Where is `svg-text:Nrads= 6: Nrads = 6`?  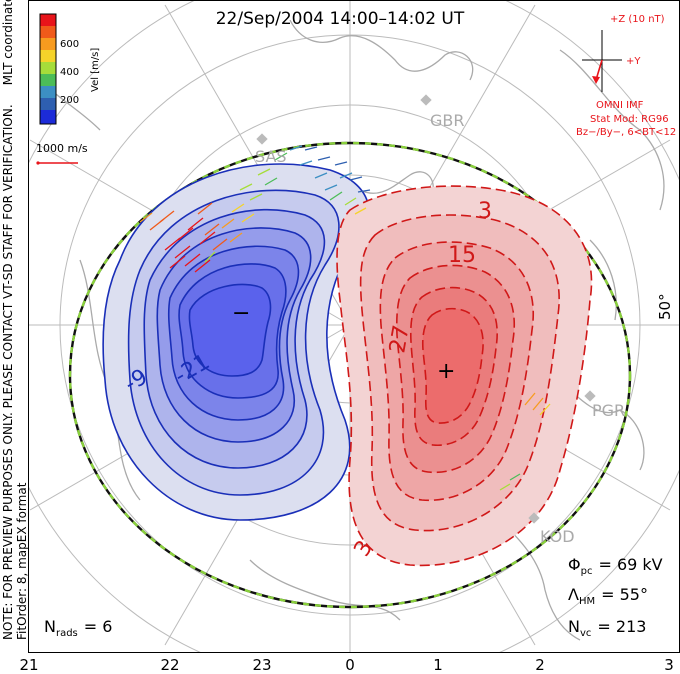
svg-text:Nrads= 6: Nrads = 6 is located at coordinates (78, 628).